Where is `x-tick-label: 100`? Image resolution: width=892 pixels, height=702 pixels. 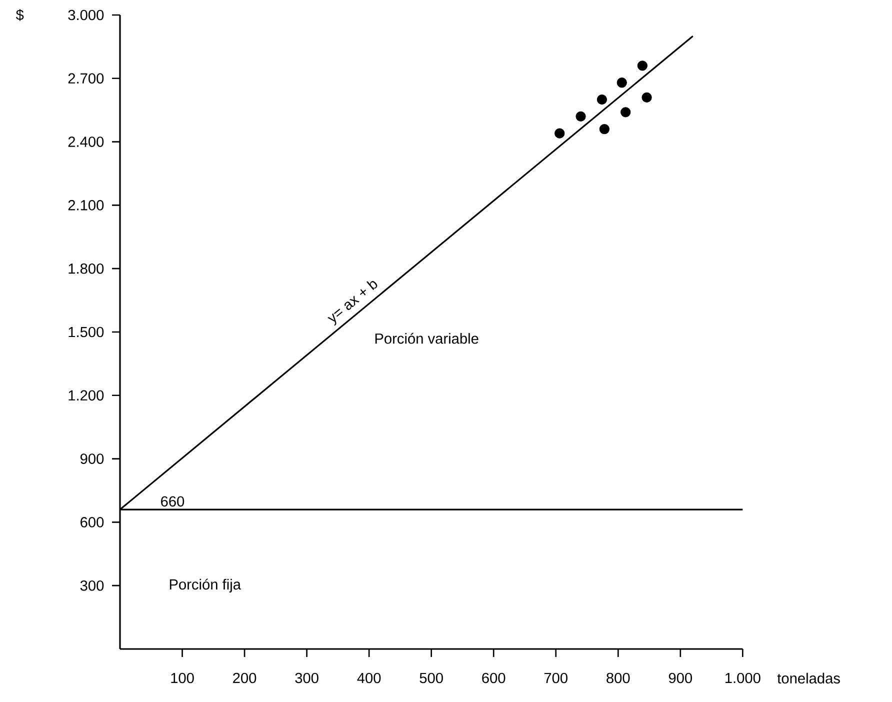
x-tick-label: 100 is located at coordinates (182, 678).